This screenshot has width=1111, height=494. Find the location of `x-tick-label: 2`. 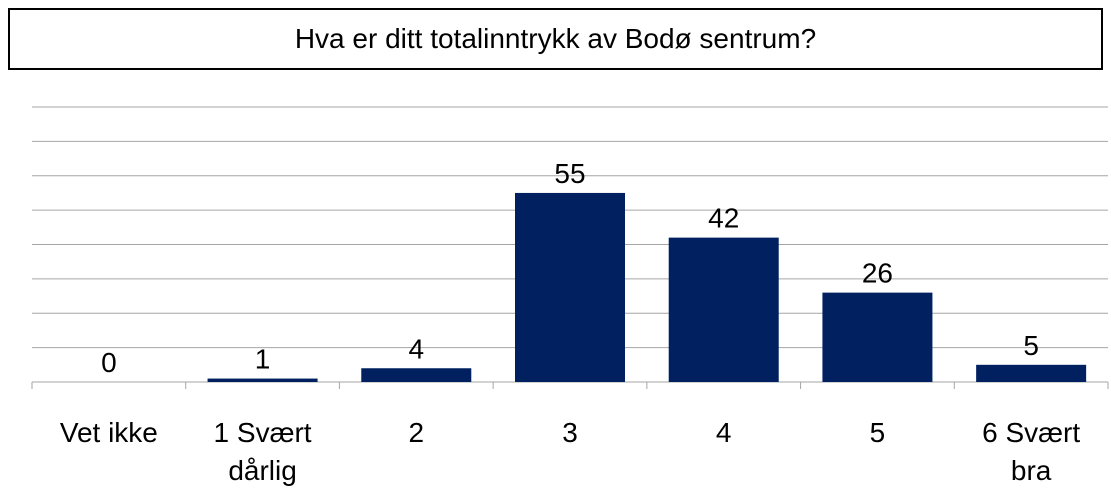

x-tick-label: 2 is located at coordinates (416, 432).